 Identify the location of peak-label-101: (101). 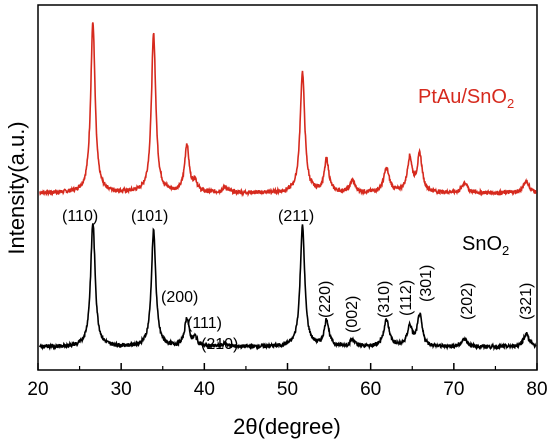
(149, 216).